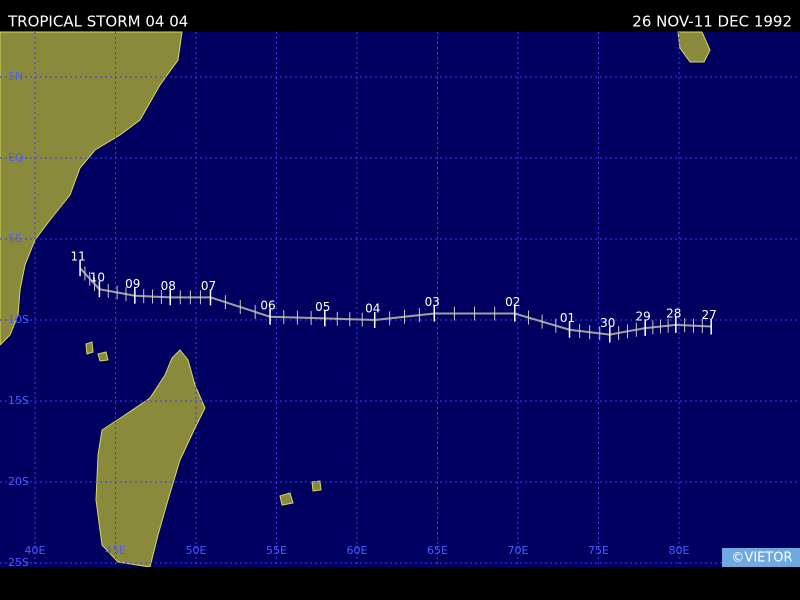 The height and width of the screenshot is (600, 800). I want to click on storm-track: 27 28 29 30 01 02 03 04 05 06 07 08 09 10 11, so click(393, 296).